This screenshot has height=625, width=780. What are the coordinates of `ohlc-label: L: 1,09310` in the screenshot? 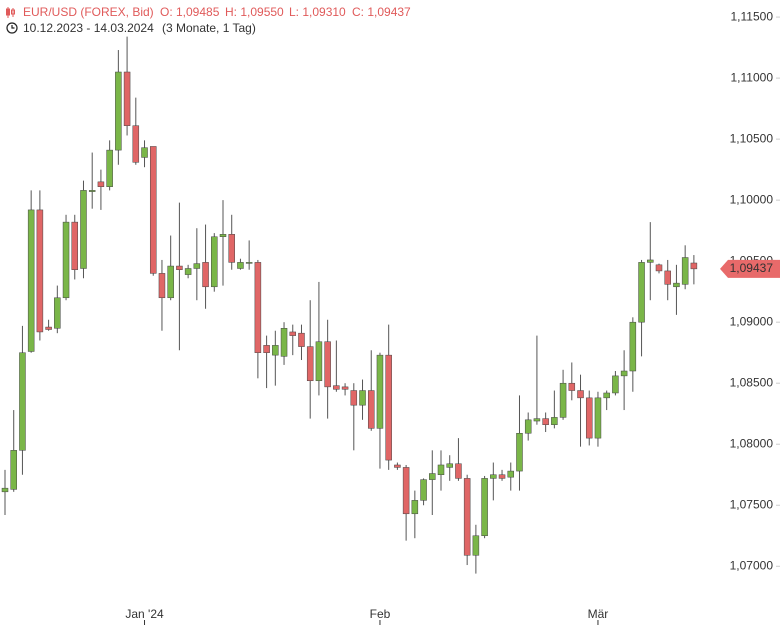 It's located at (317, 12).